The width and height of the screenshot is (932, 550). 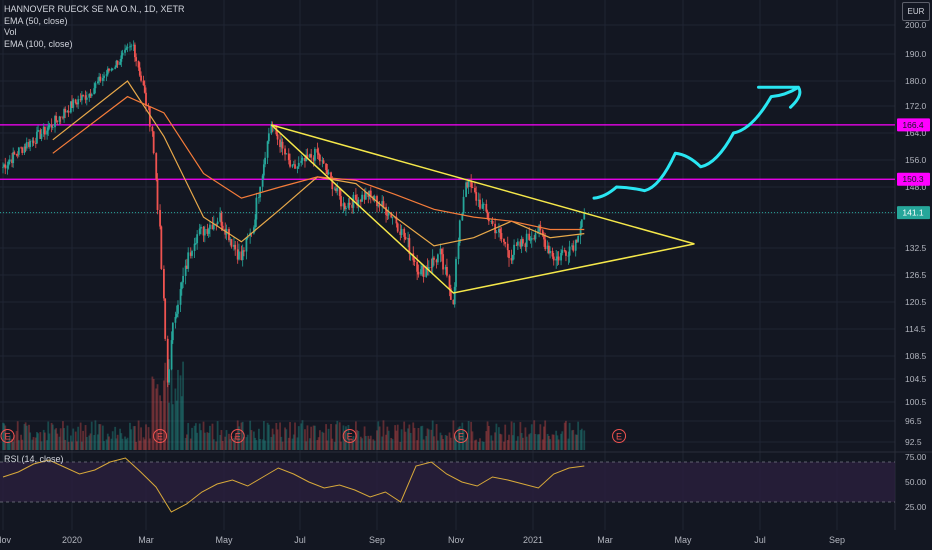 I want to click on time-tick-label: 2021, so click(x=533, y=540).